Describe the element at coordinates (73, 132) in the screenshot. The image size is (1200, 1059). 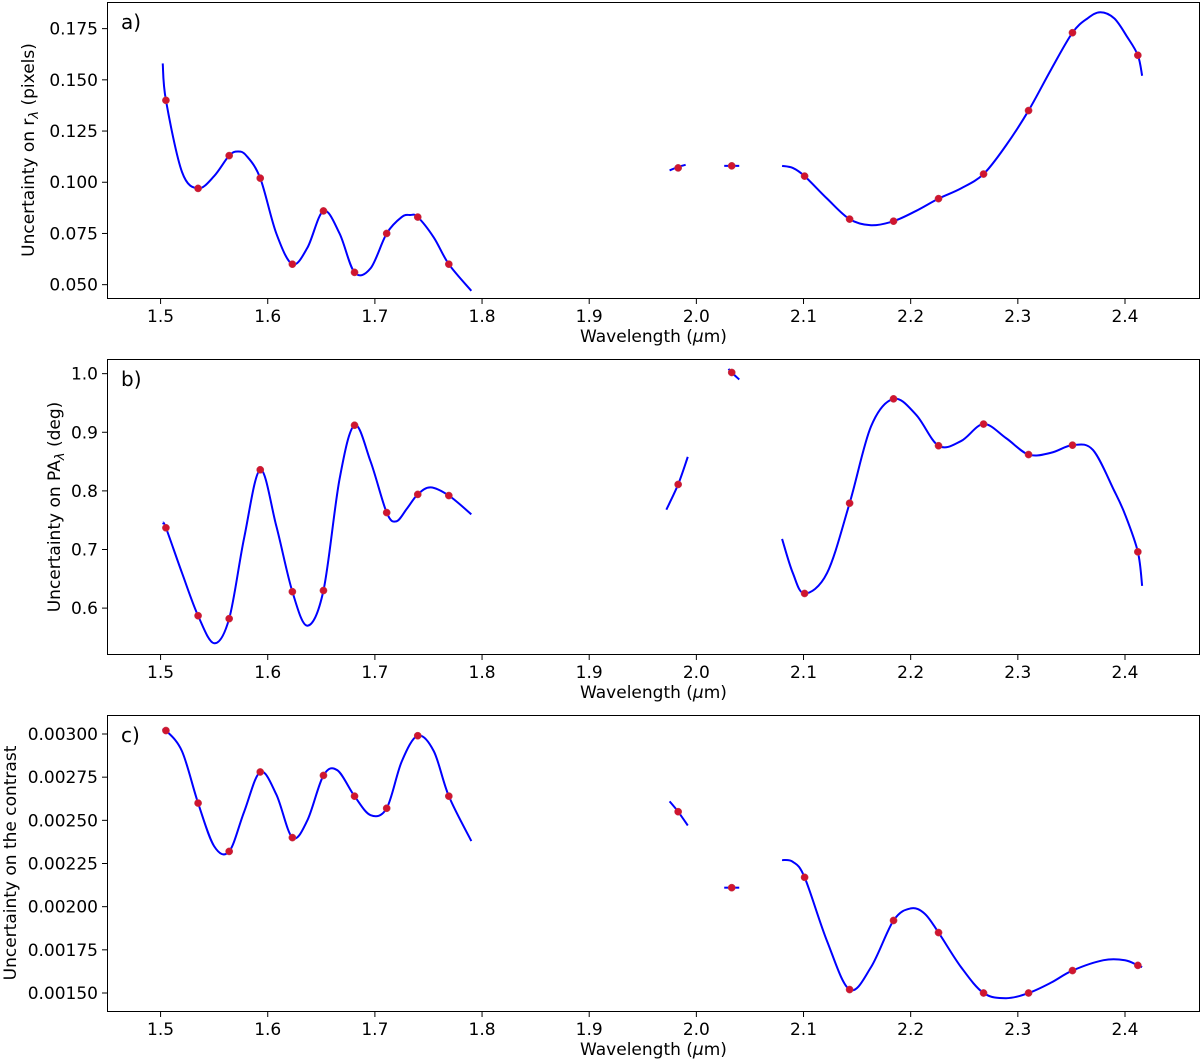
I see `y-tick-label: 0.125` at that location.